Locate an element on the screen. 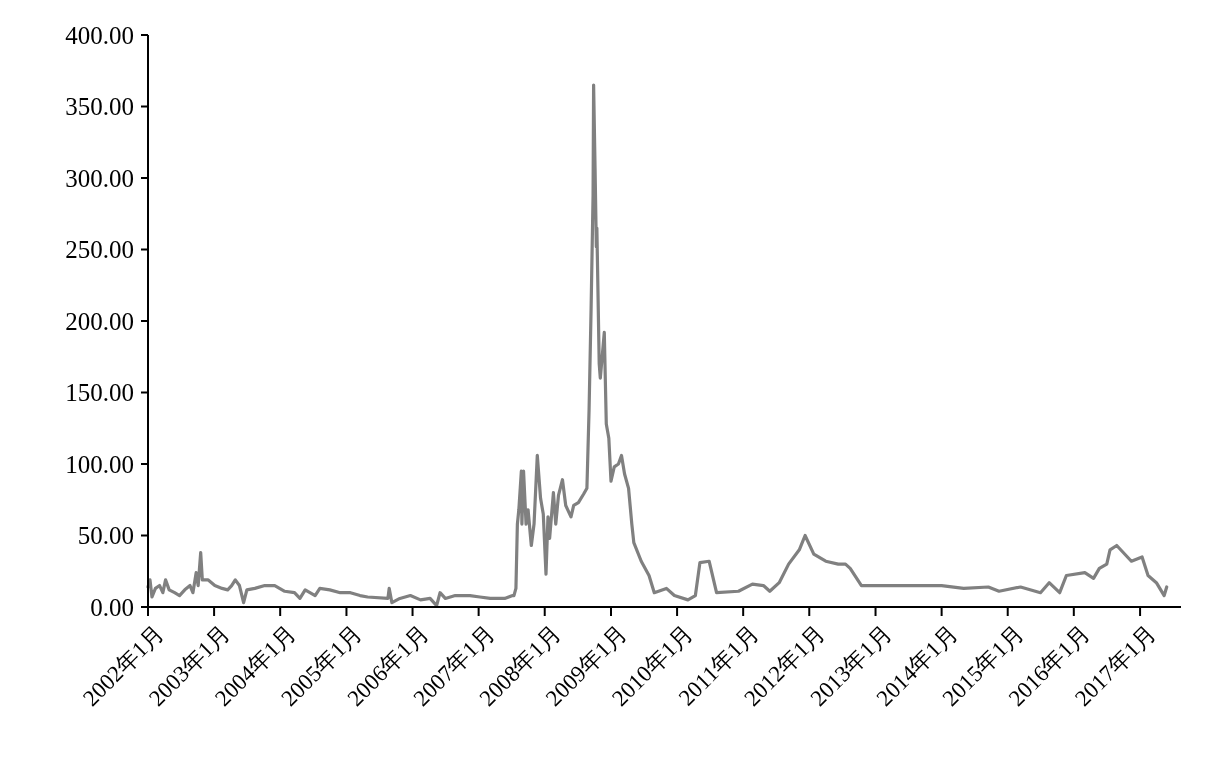  y-tick-label: 150.00 is located at coordinates (99, 392).